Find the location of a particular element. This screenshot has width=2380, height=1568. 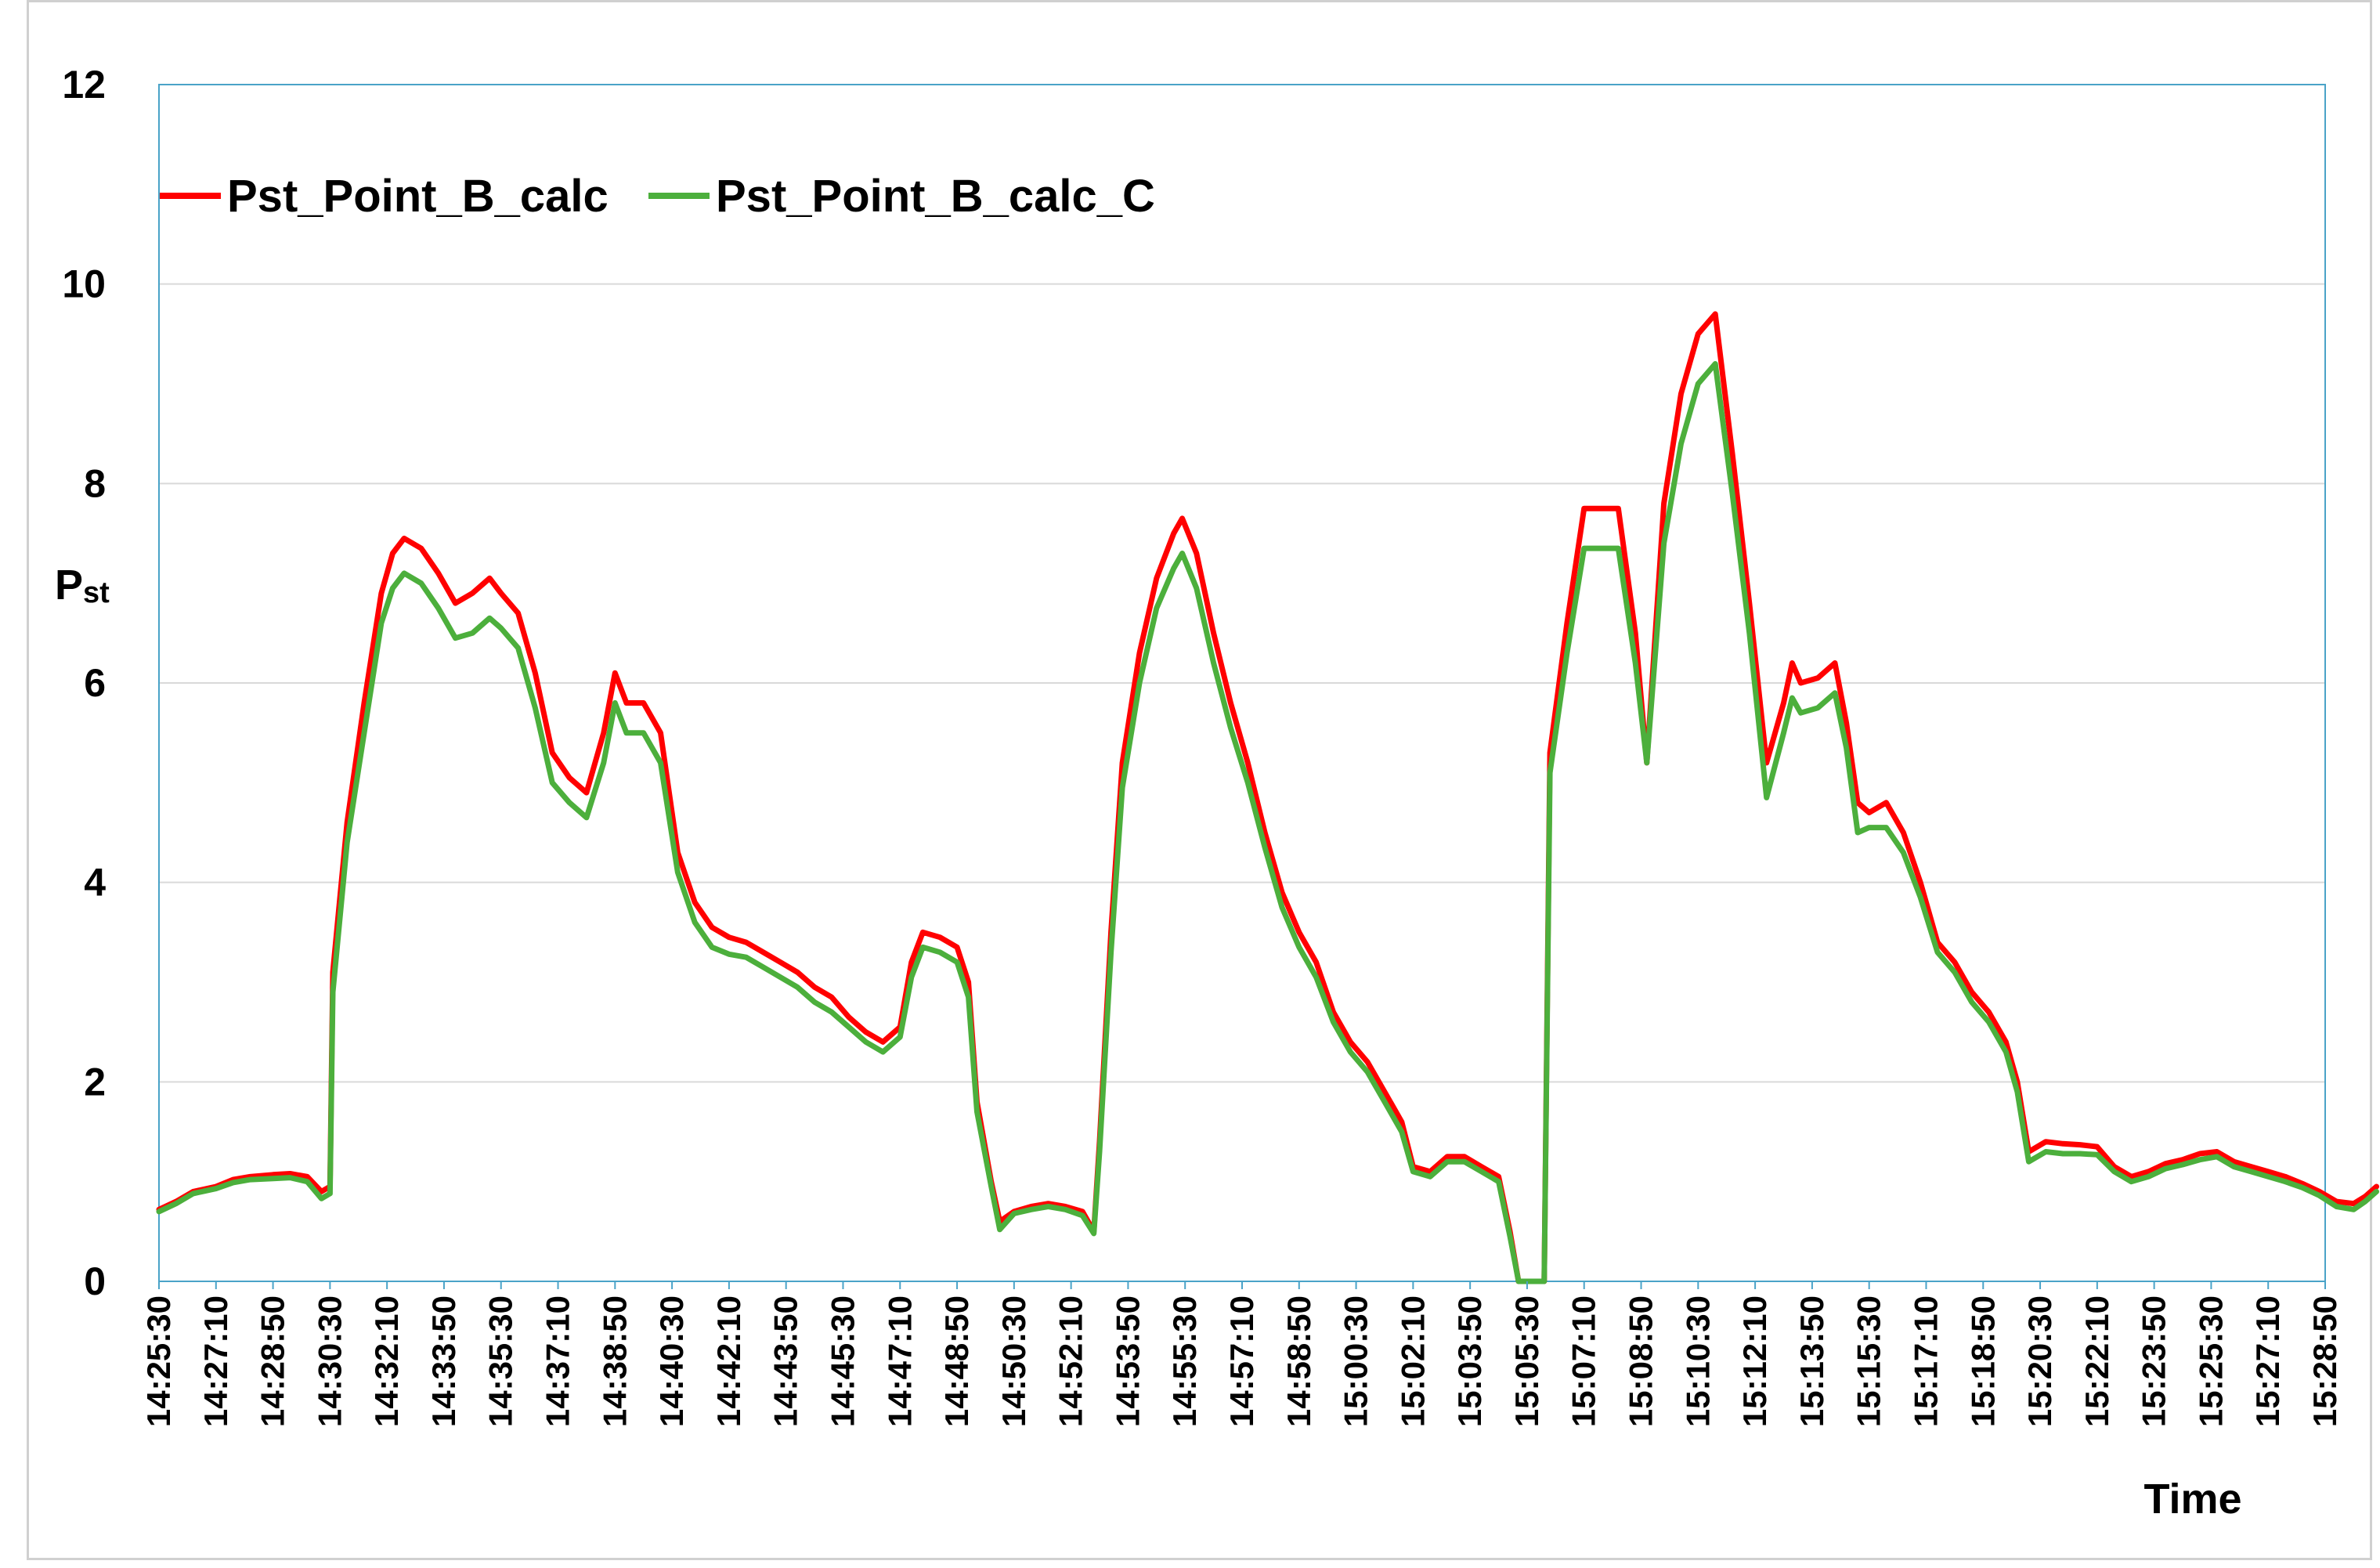

x-tick-label: 15:27:10 is located at coordinates (2267, 1361).